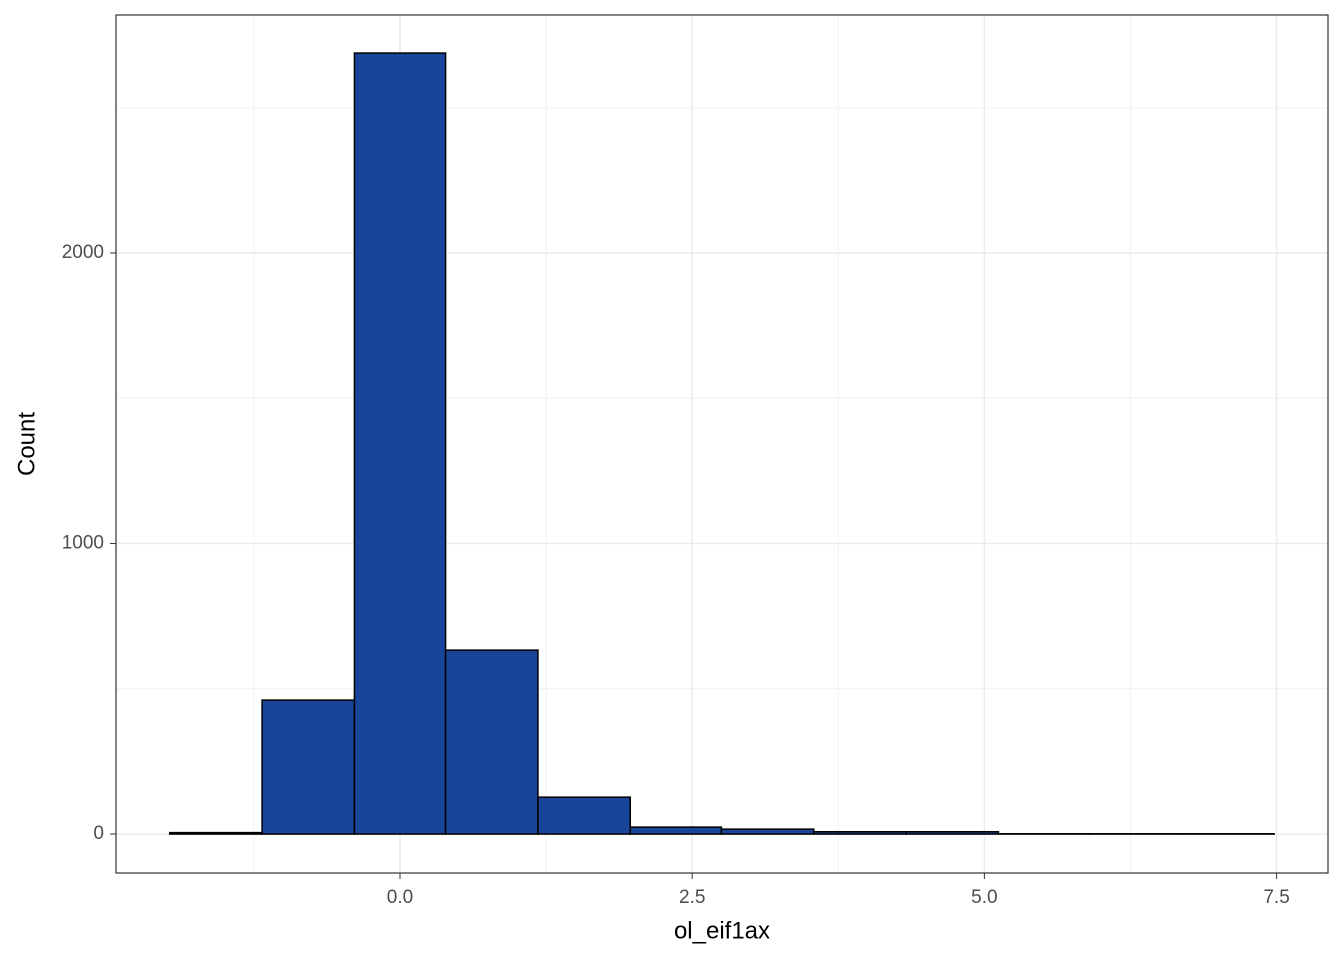  Describe the element at coordinates (692, 897) in the screenshot. I see `x-tick-label: 2.5` at that location.